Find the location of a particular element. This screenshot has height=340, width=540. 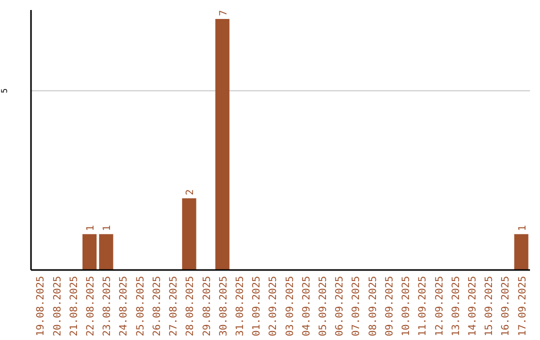

x-tick-label: 19.08.2025 is located at coordinates (41, 306).